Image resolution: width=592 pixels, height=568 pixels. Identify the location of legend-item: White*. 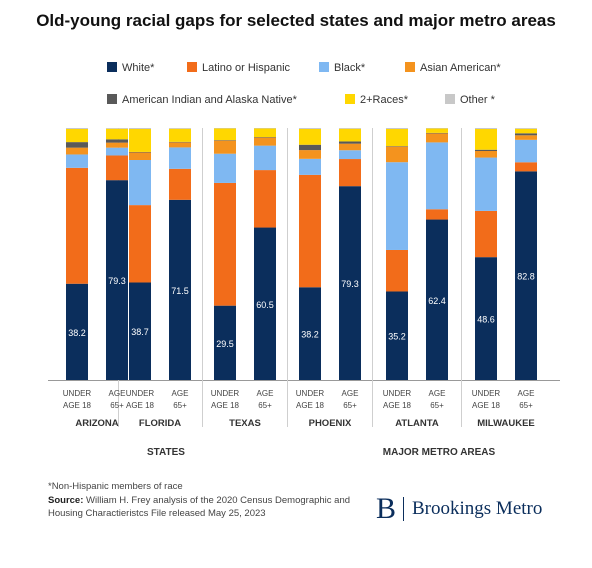
(130, 68).